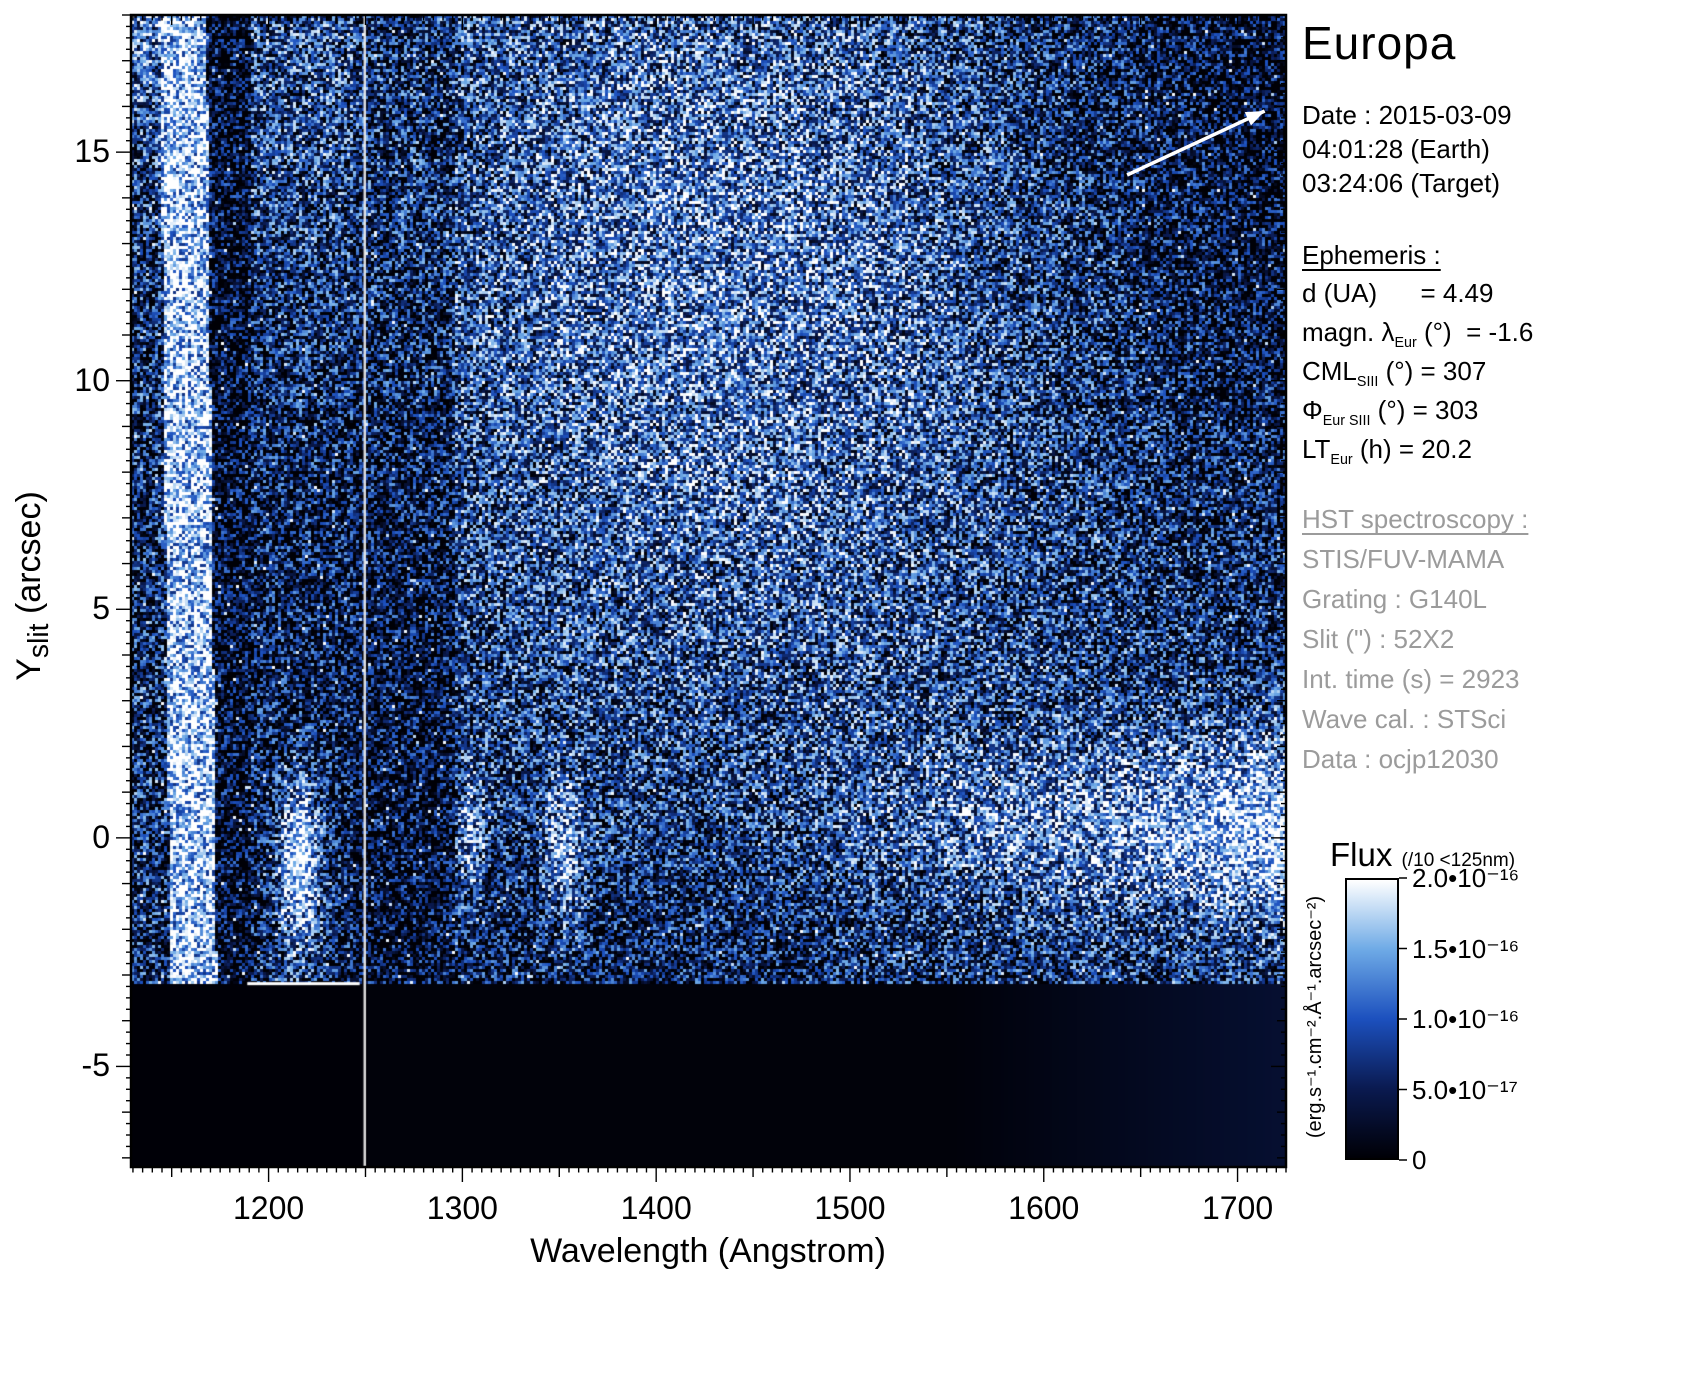 The image size is (1683, 1385). I want to click on hst-heading: HST spectroscopy :, so click(1415, 519).